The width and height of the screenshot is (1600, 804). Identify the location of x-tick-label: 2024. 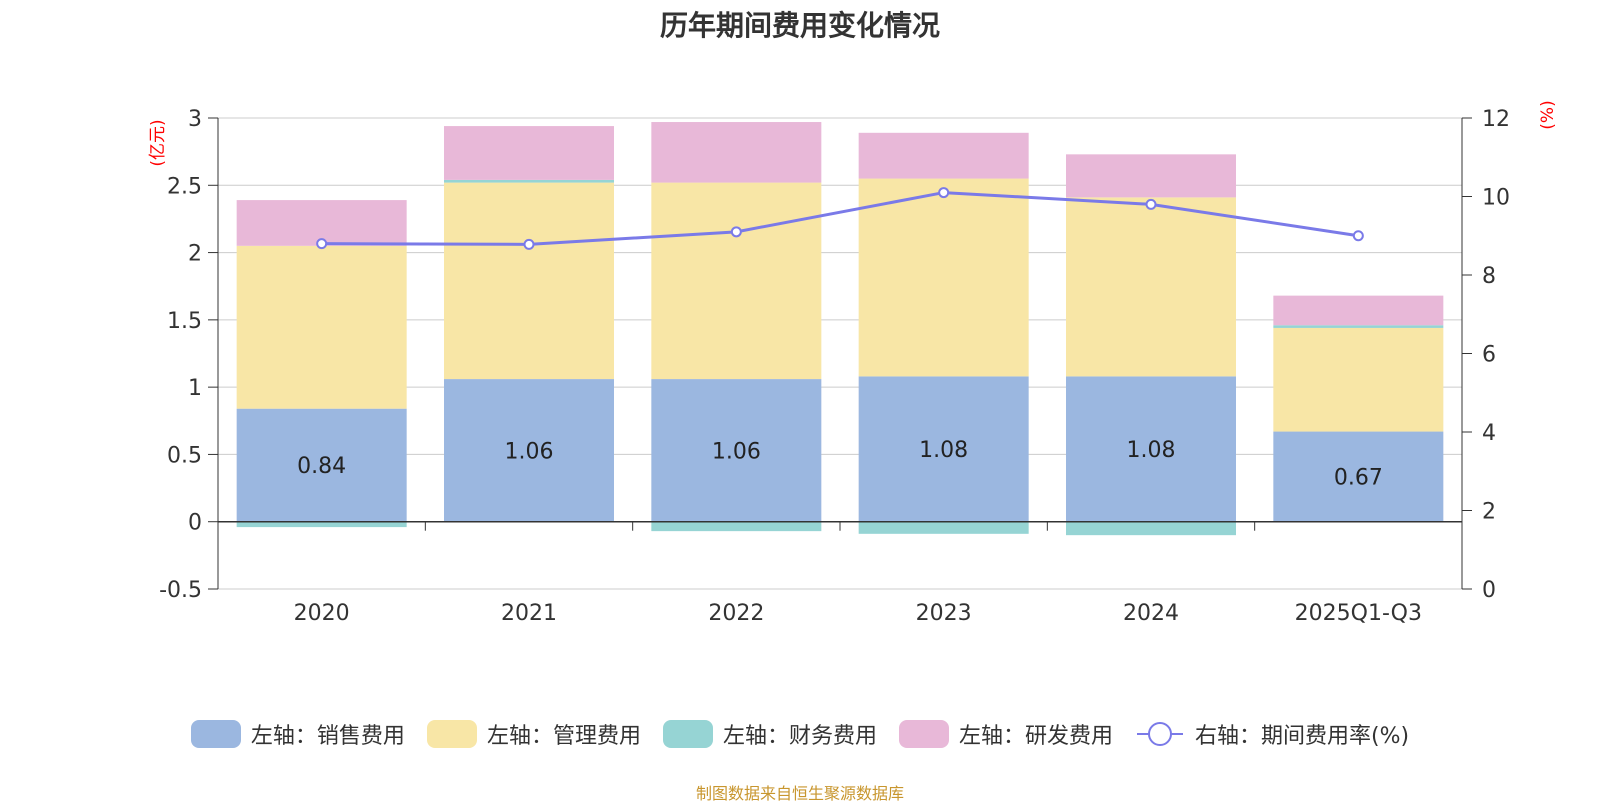
(1151, 613).